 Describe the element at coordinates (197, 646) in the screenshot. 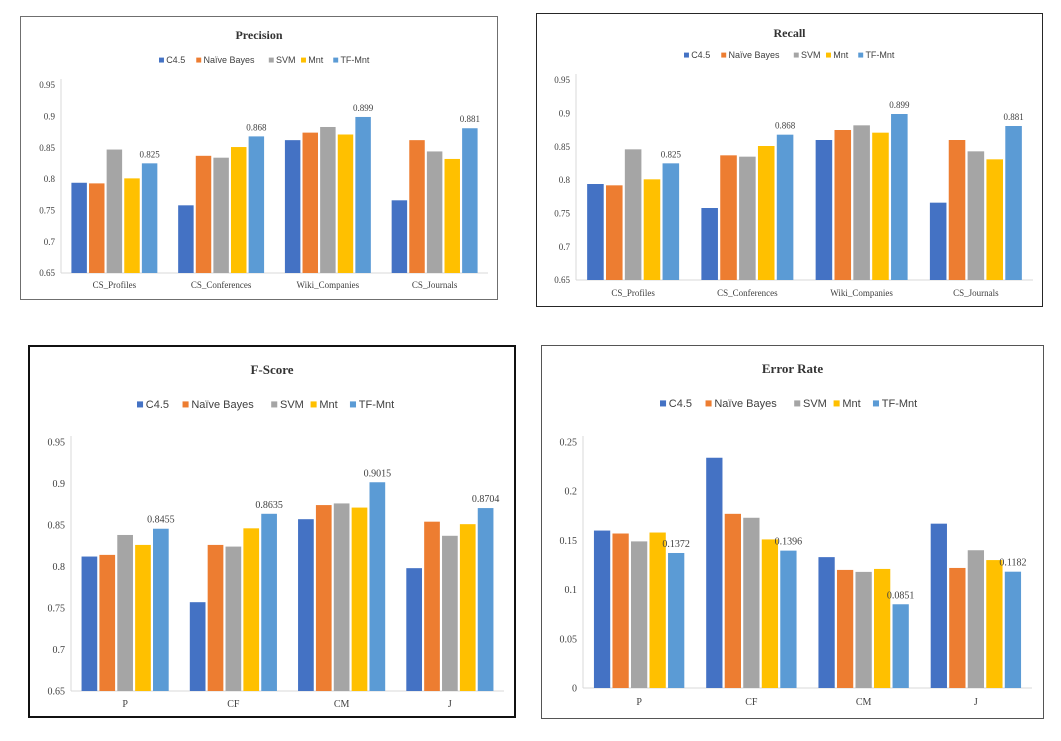

I see `bar-c4-5-cf` at that location.